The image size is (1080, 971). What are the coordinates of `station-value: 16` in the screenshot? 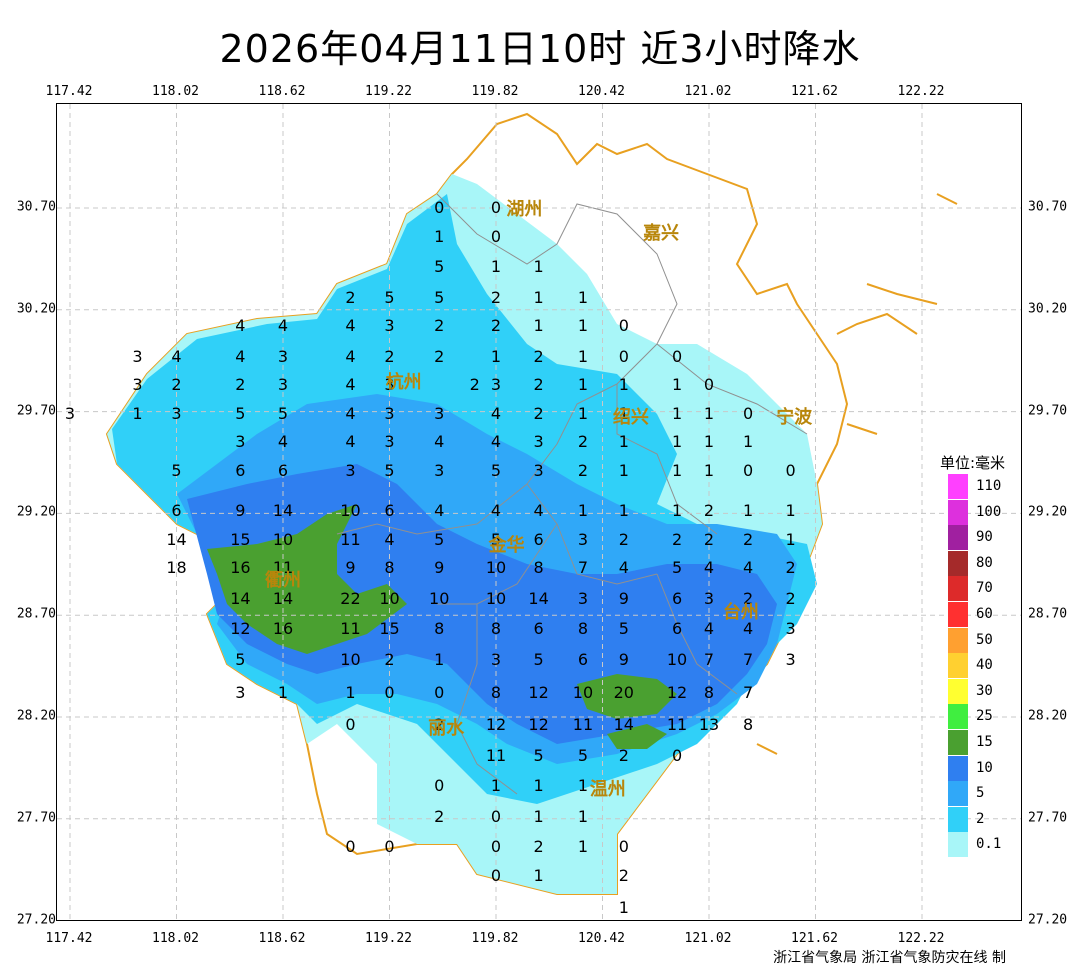 It's located at (283, 629).